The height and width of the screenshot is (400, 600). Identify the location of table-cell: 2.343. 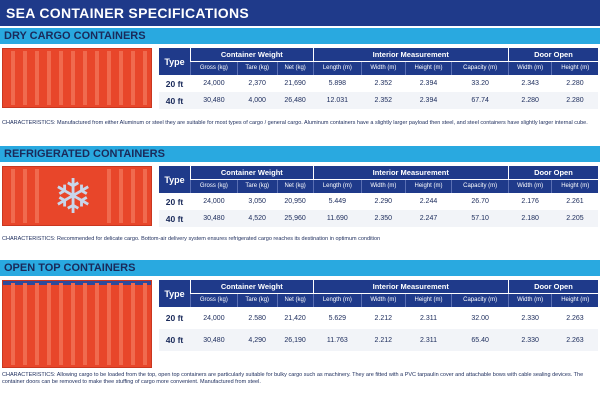
(530, 83).